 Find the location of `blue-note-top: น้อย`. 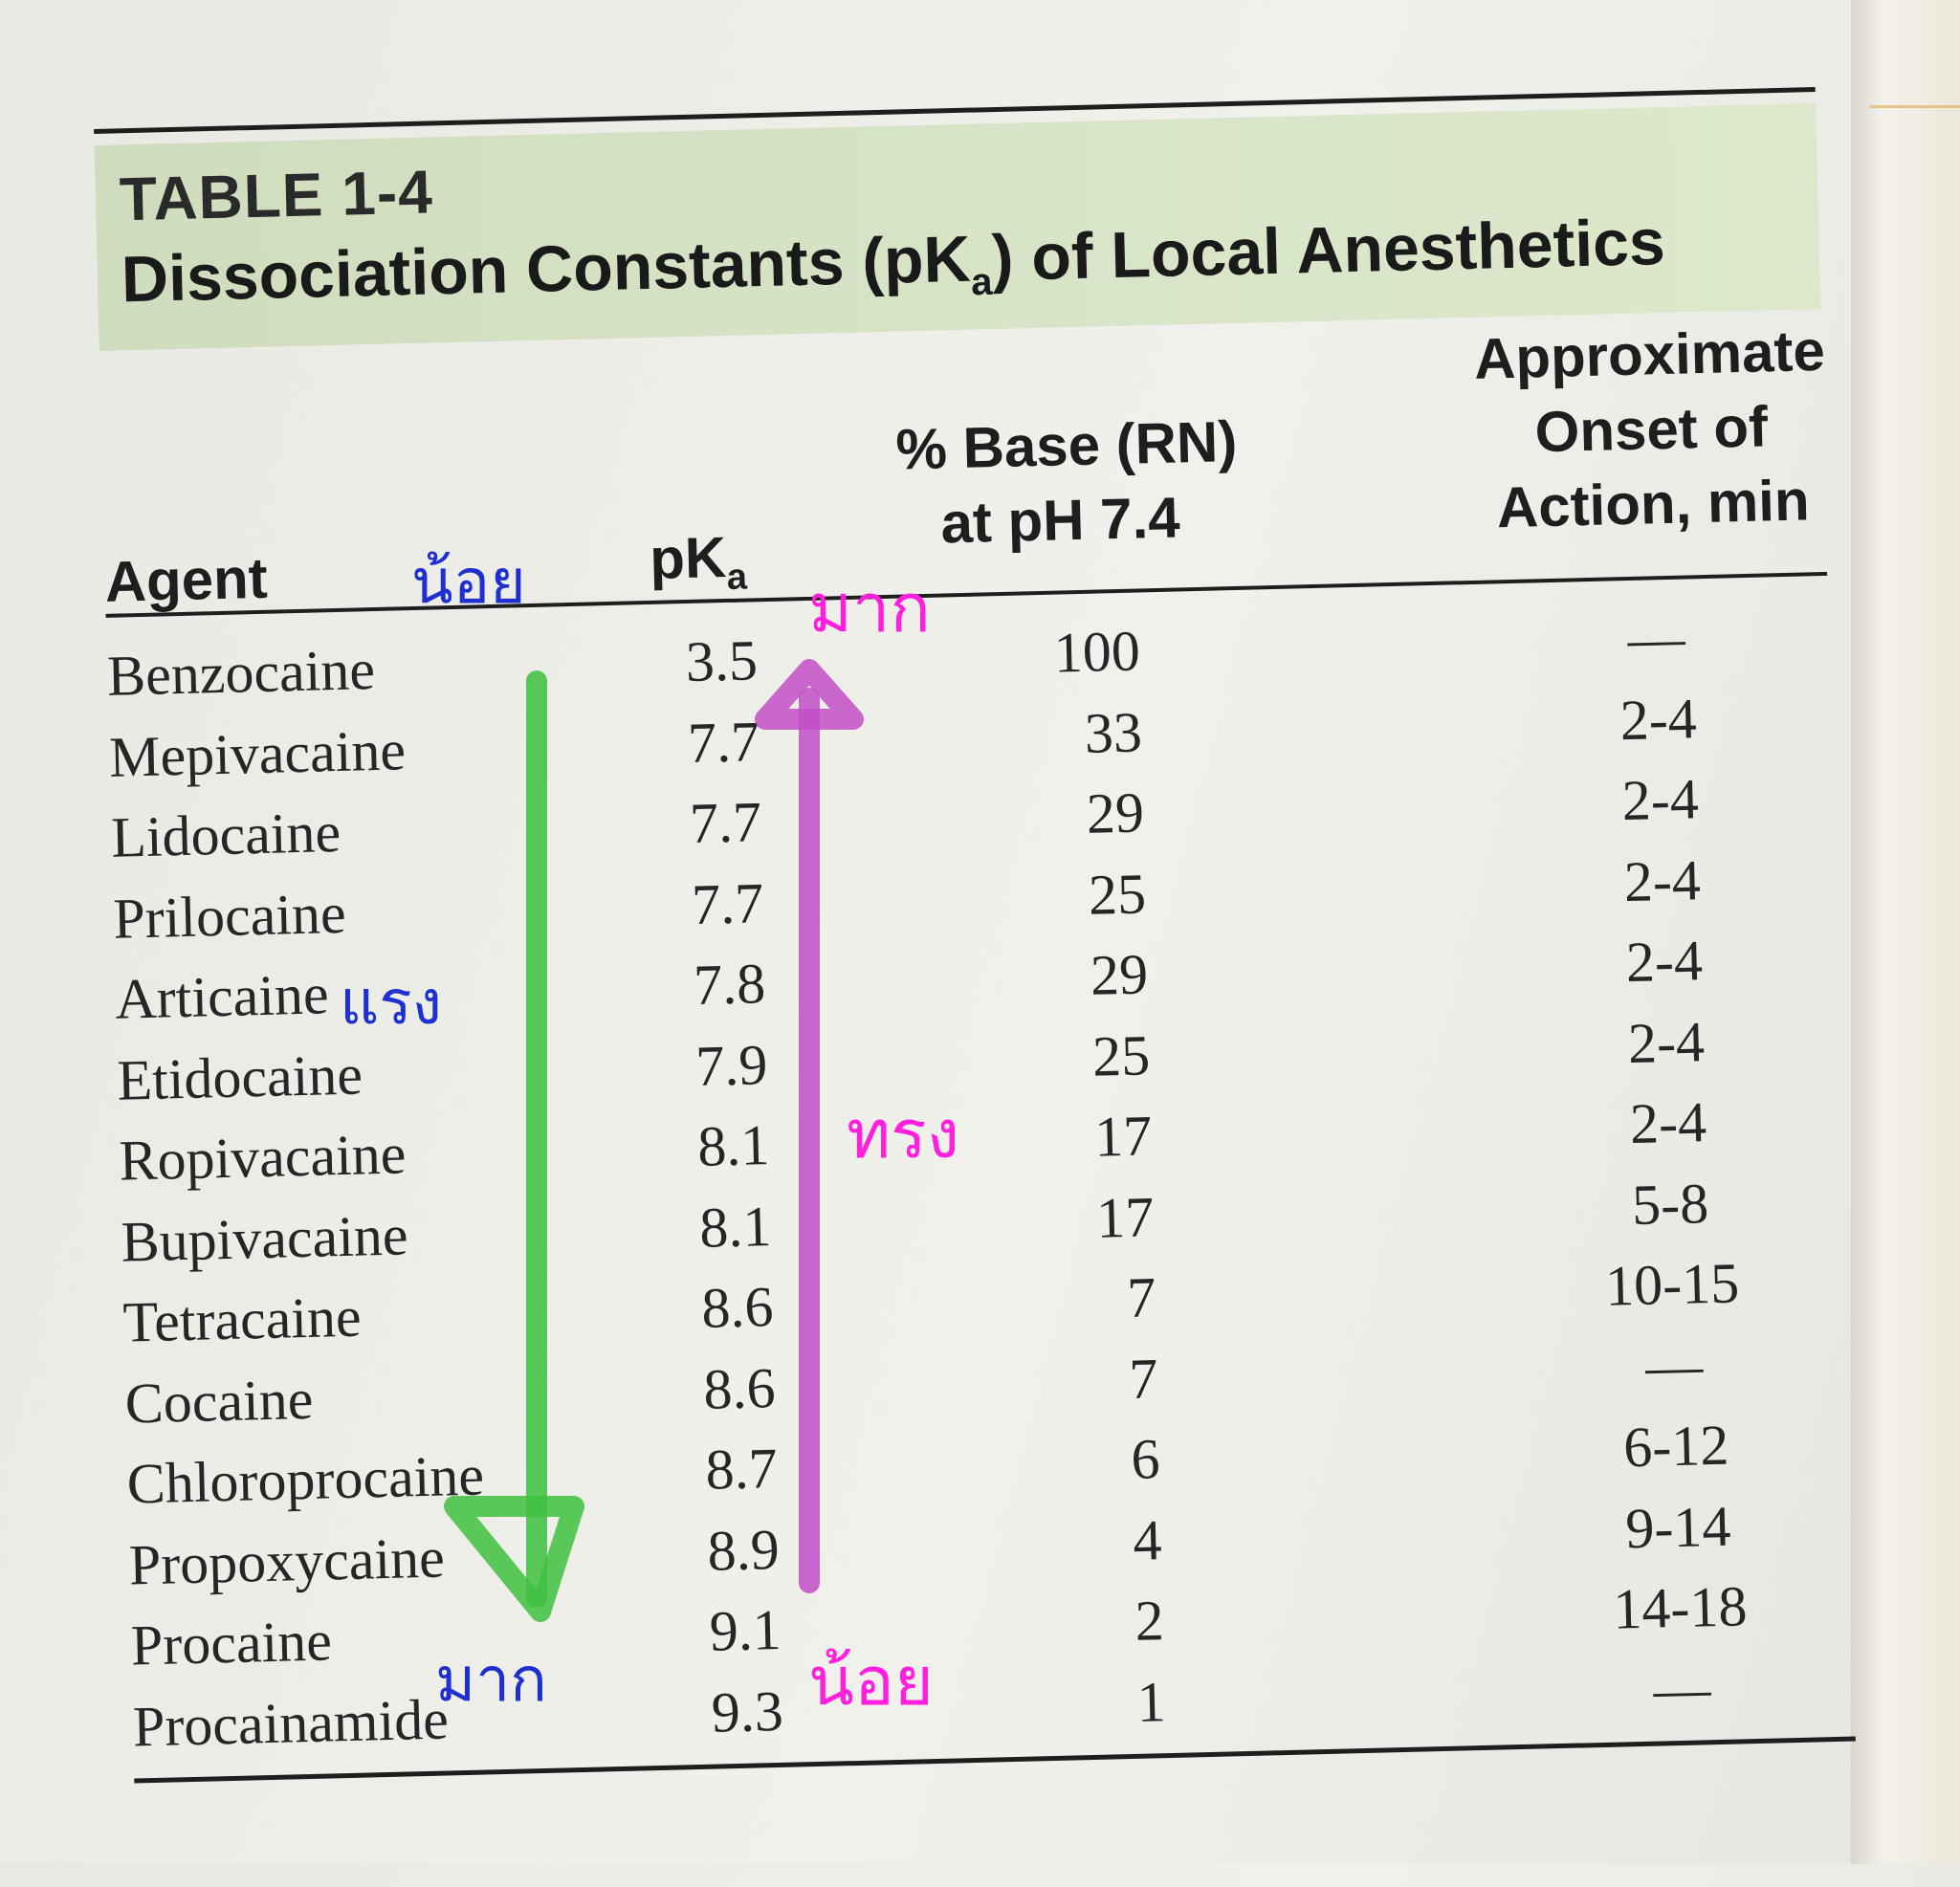

blue-note-top: น้อย is located at coordinates (468, 582).